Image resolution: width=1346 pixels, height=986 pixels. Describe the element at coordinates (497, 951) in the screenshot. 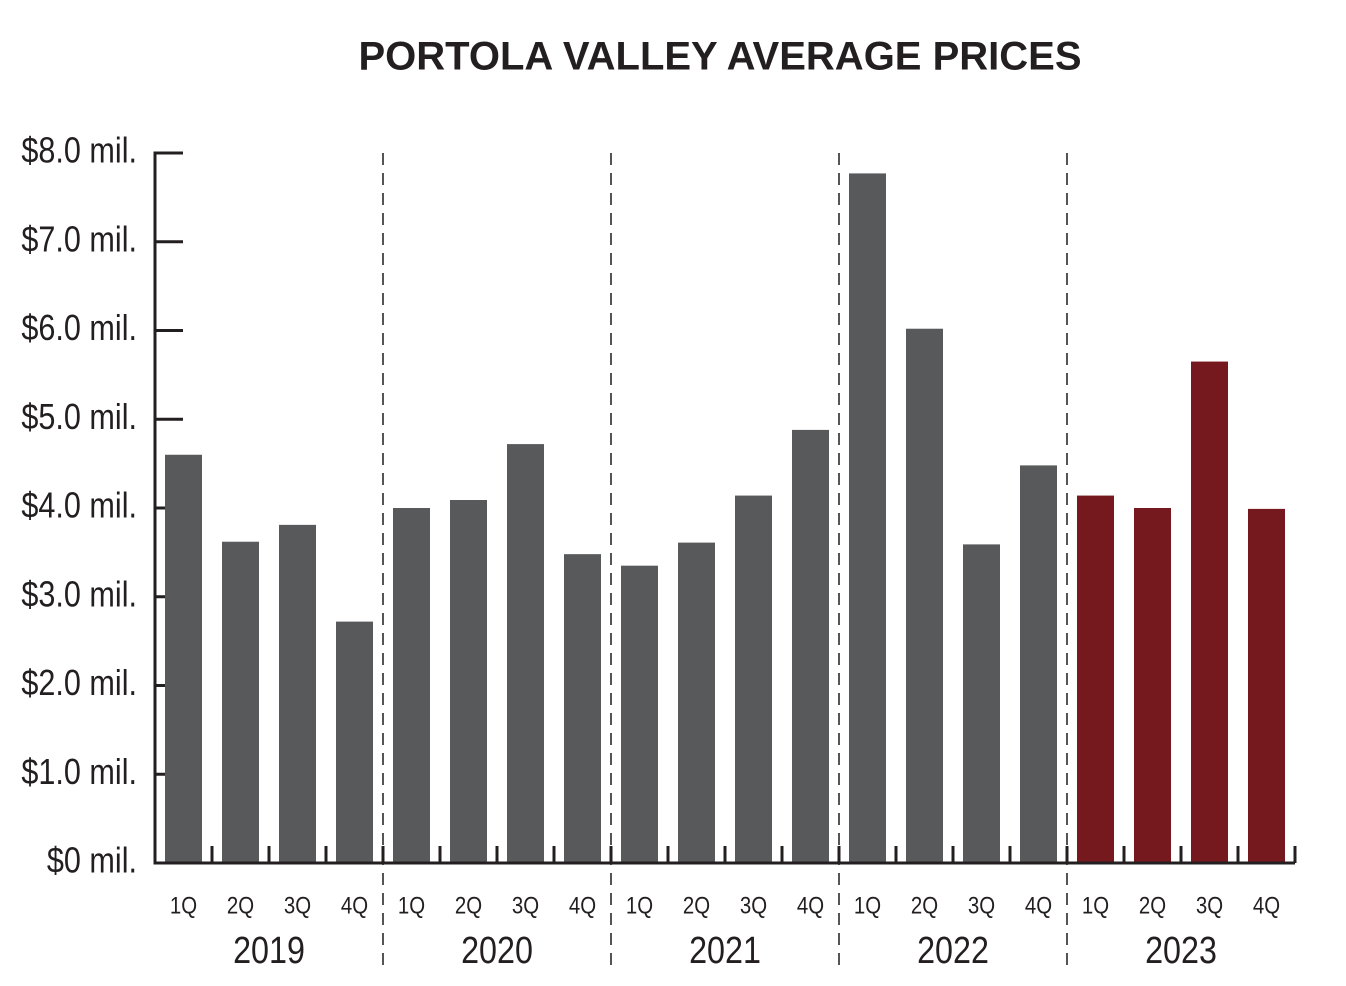

I see `group-label: 2020` at that location.